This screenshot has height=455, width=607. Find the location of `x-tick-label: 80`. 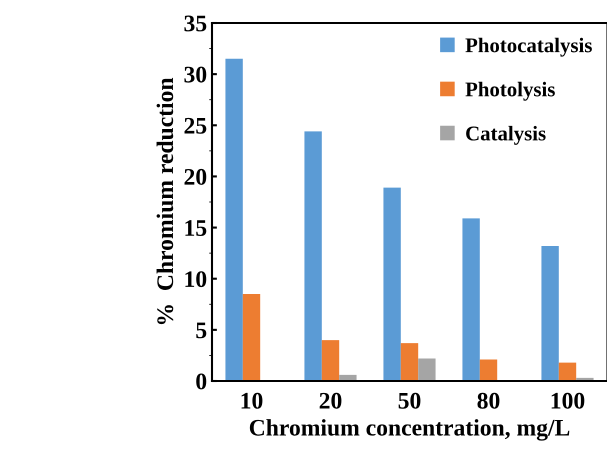

x-tick-label: 80 is located at coordinates (488, 400).